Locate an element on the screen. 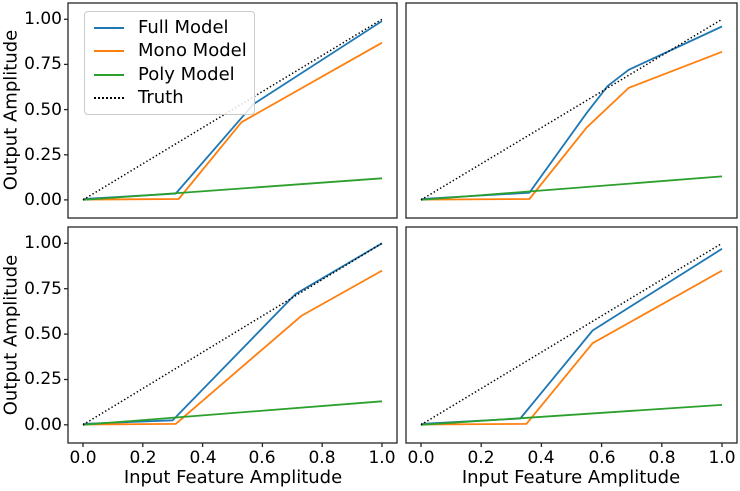 The width and height of the screenshot is (740, 491). legend-label: Poly Model is located at coordinates (186, 74).